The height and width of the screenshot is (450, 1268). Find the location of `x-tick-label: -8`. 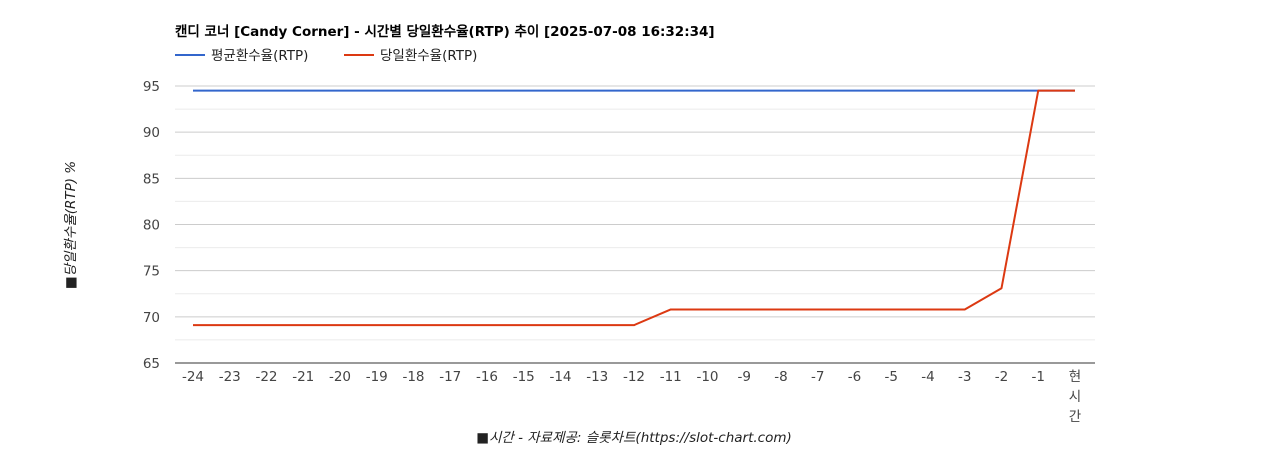

x-tick-label: -8 is located at coordinates (780, 377).